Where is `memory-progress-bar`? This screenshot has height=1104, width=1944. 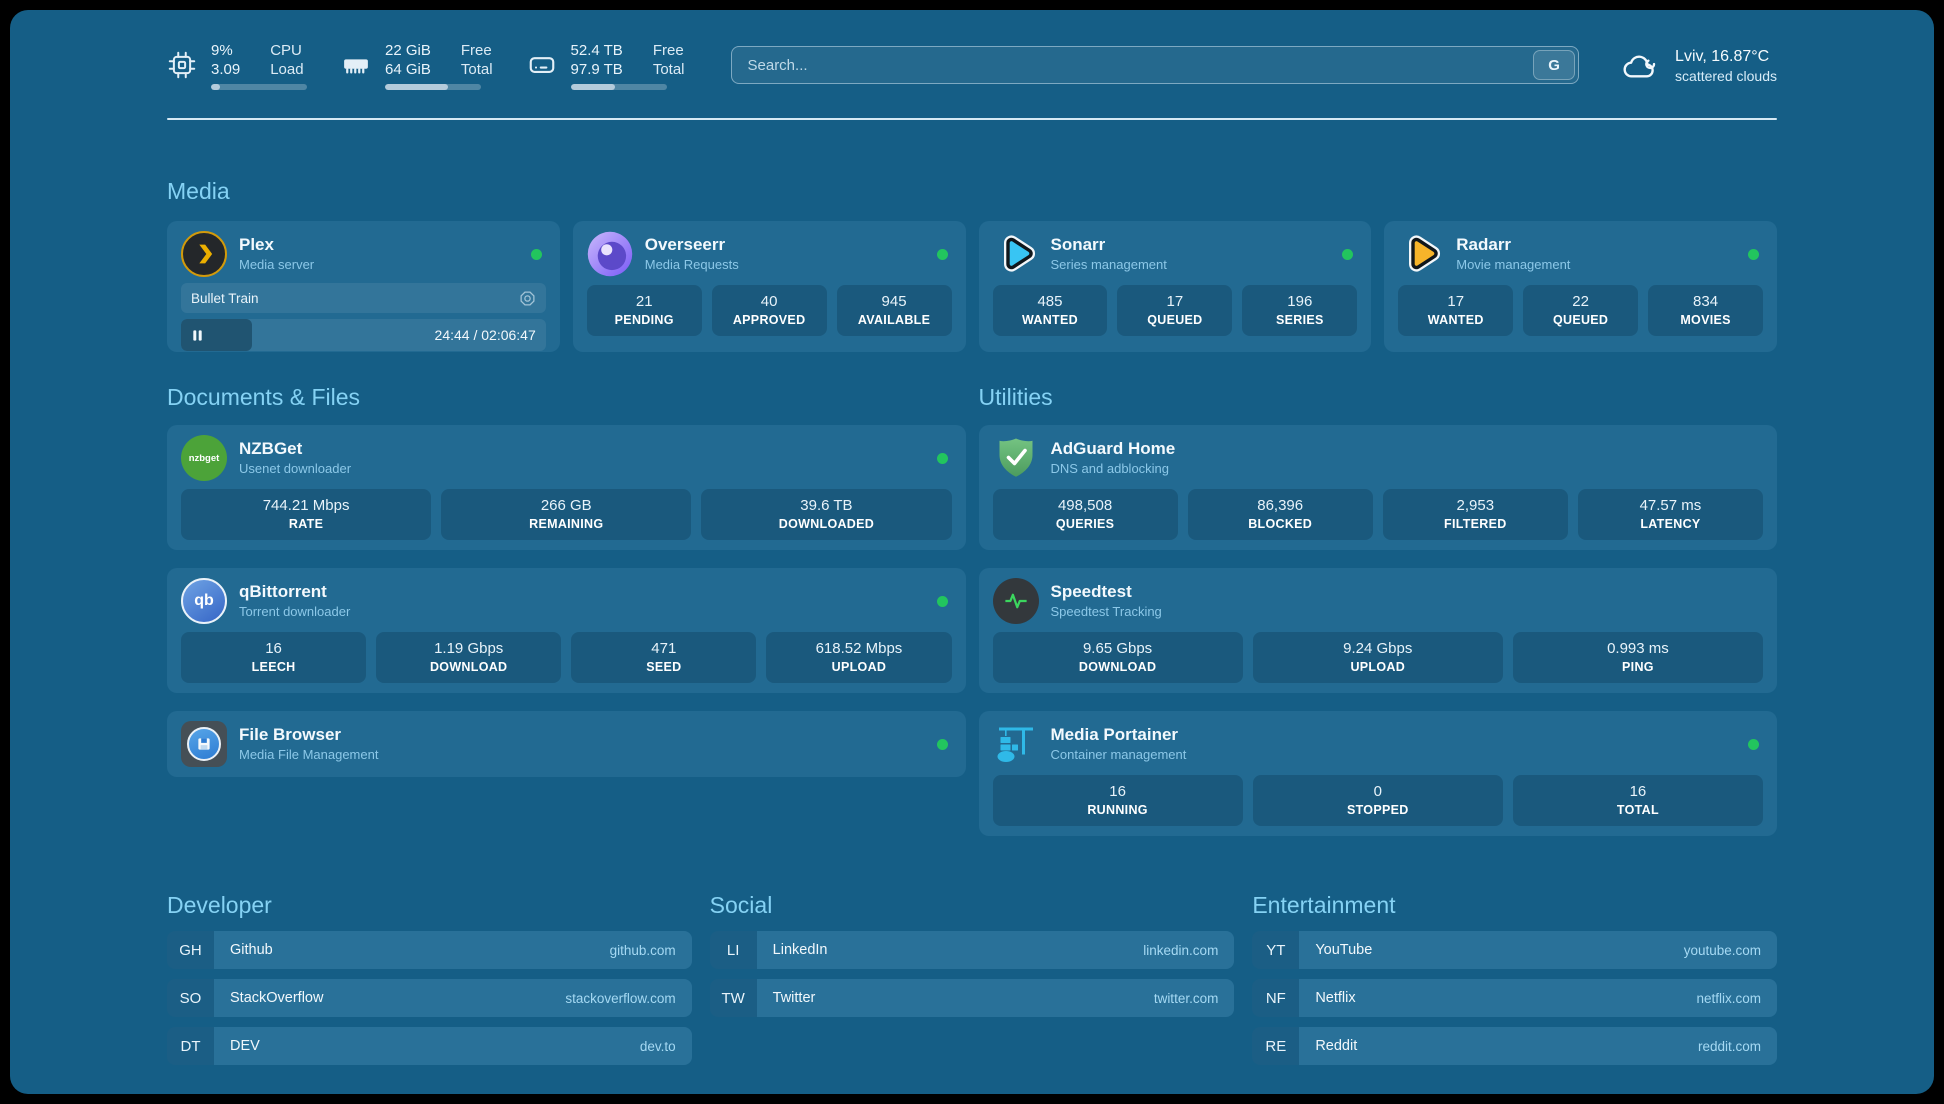 memory-progress-bar is located at coordinates (433, 86).